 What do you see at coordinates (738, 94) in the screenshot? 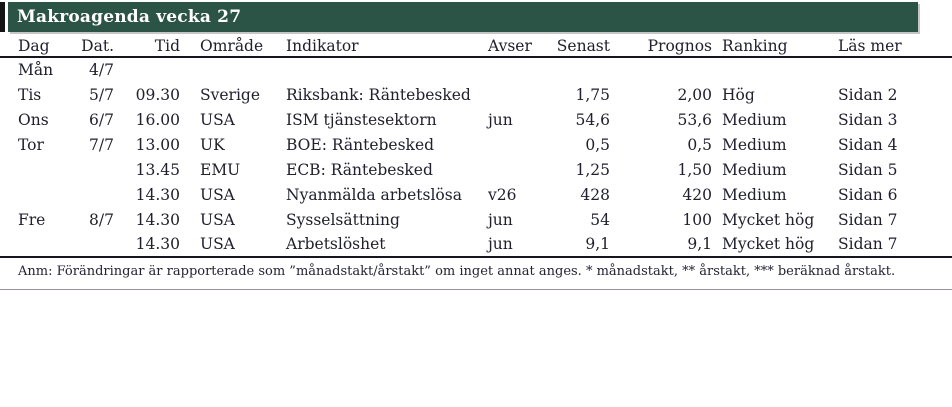
I see `cell-ranking: Hög` at bounding box center [738, 94].